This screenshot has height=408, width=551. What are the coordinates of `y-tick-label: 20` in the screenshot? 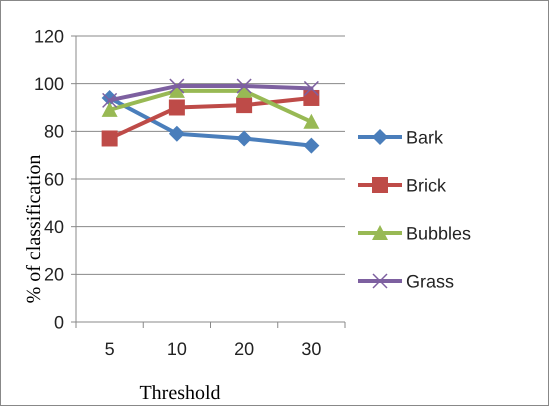 It's located at (54, 274).